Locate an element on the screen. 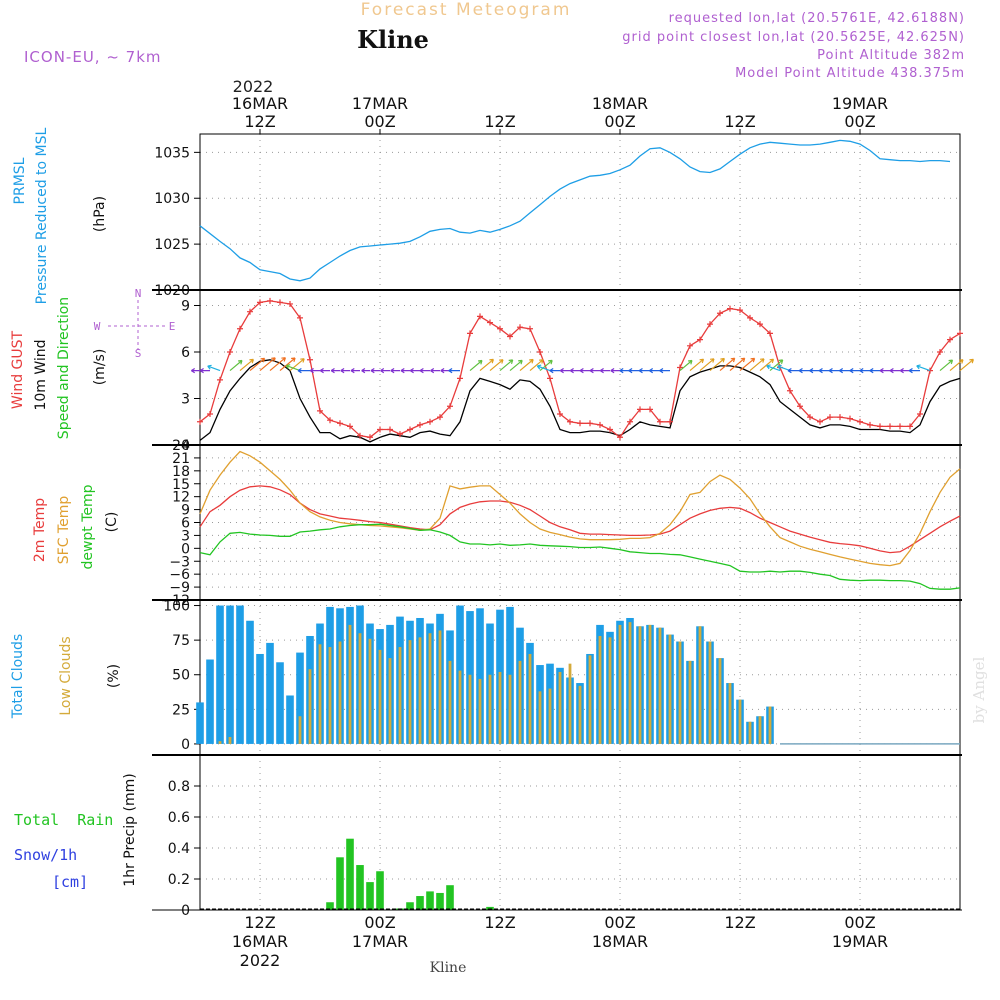 The height and width of the screenshot is (1000, 1000). y-tick-label: 3 is located at coordinates (185, 536).